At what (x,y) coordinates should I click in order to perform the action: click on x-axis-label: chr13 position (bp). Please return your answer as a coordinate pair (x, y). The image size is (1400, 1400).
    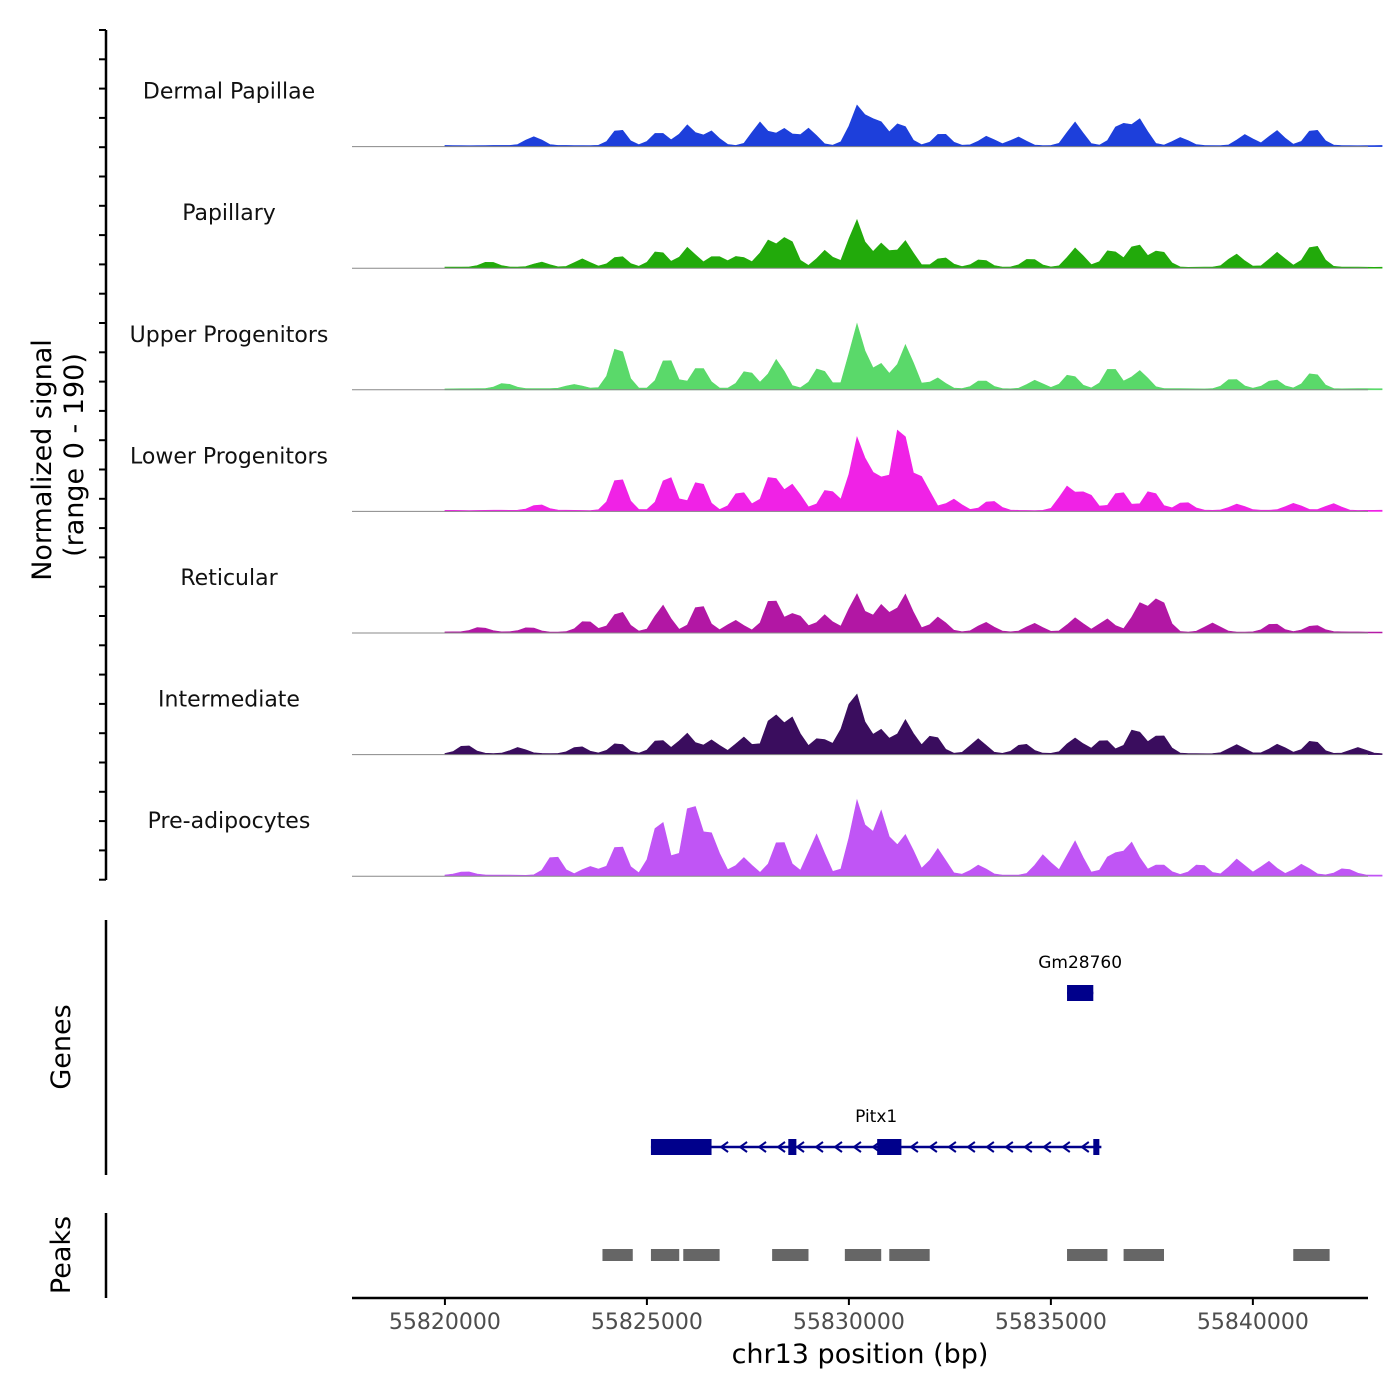
    Looking at the image, I should click on (860, 1354).